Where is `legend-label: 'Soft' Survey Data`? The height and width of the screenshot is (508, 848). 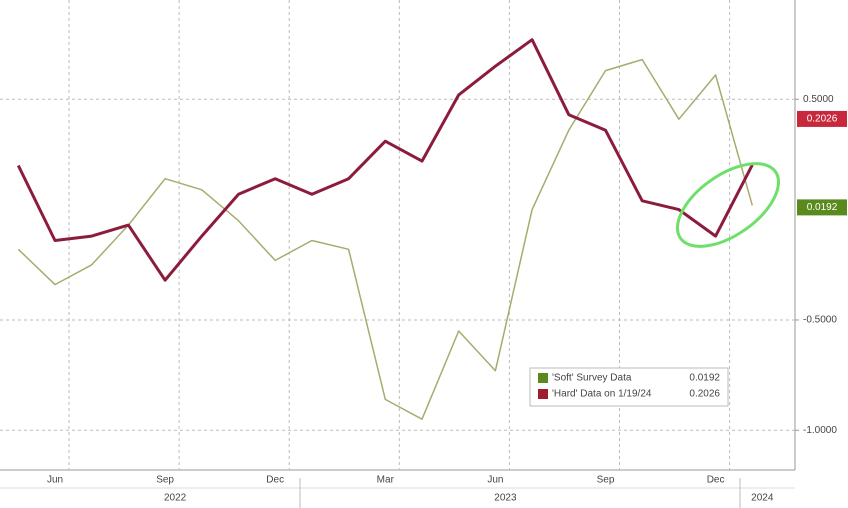
legend-label: 'Soft' Survey Data is located at coordinates (592, 378).